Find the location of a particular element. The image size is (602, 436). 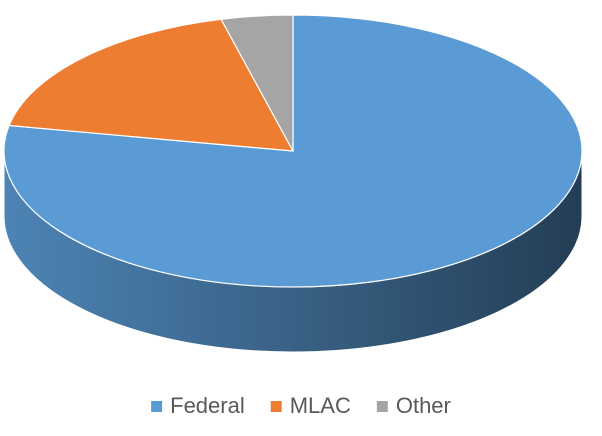

legend-label: Other is located at coordinates (423, 405).